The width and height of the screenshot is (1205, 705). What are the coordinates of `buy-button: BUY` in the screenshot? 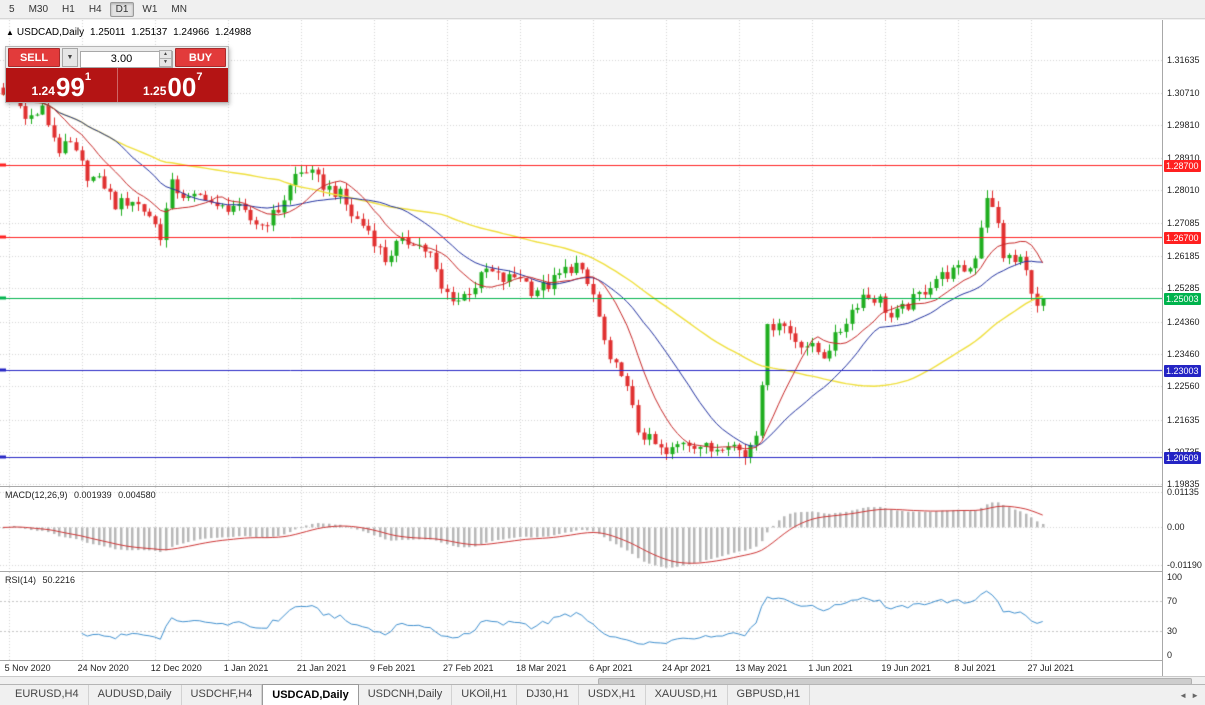 It's located at (200, 57).